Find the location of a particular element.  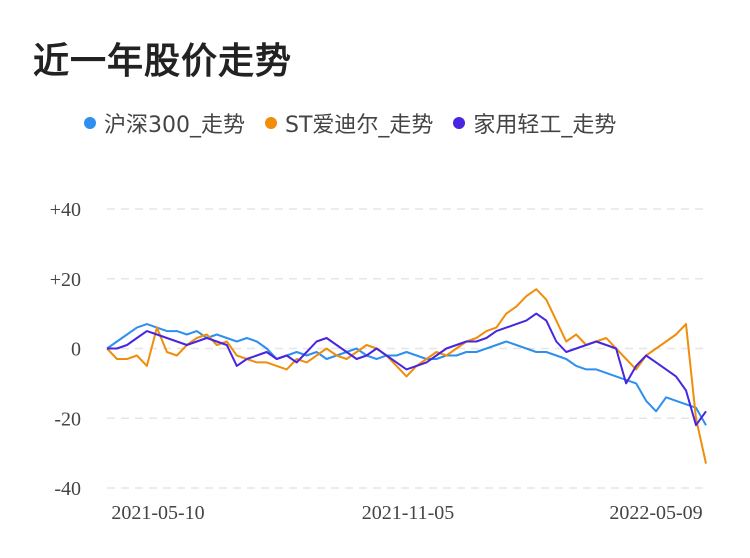

x-tick-label: 2022-05-09 is located at coordinates (655, 513).